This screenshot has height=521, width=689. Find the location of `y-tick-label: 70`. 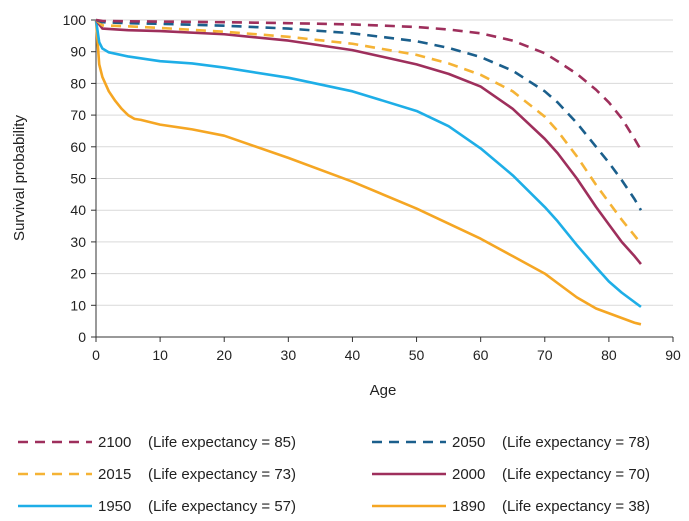

y-tick-label: 70 is located at coordinates (78, 115).